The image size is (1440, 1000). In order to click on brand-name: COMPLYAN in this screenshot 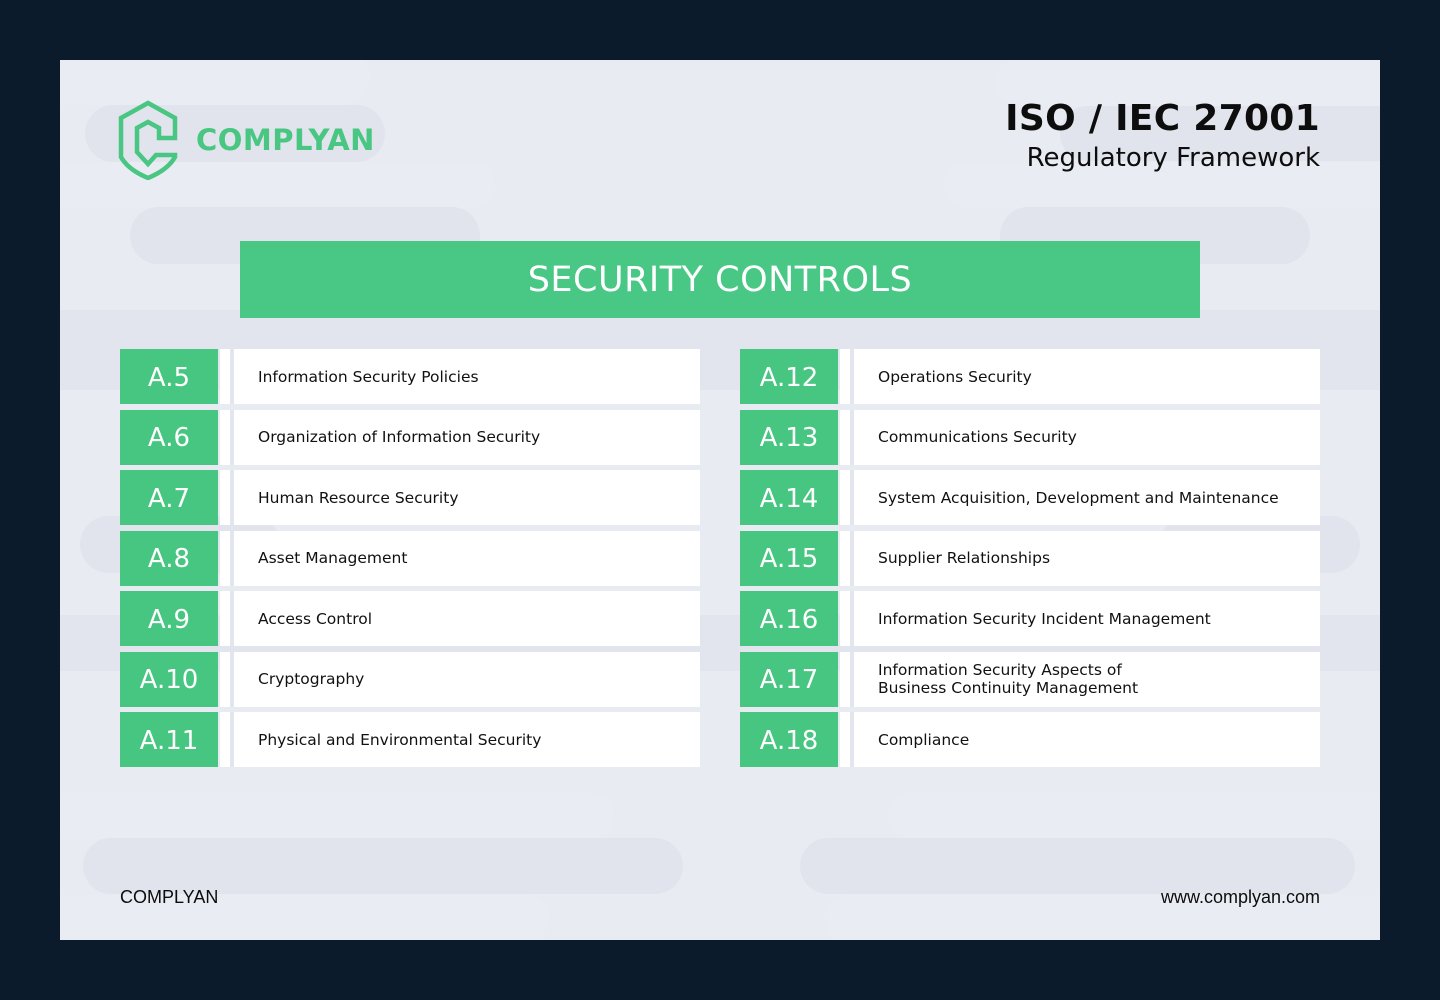, I will do `click(285, 140)`.